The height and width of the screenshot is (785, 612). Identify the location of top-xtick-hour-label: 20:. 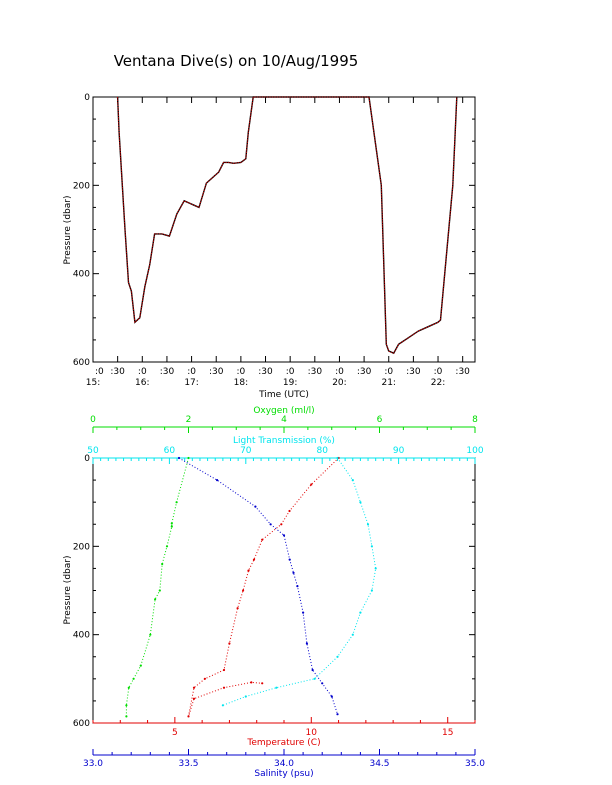
(339, 383).